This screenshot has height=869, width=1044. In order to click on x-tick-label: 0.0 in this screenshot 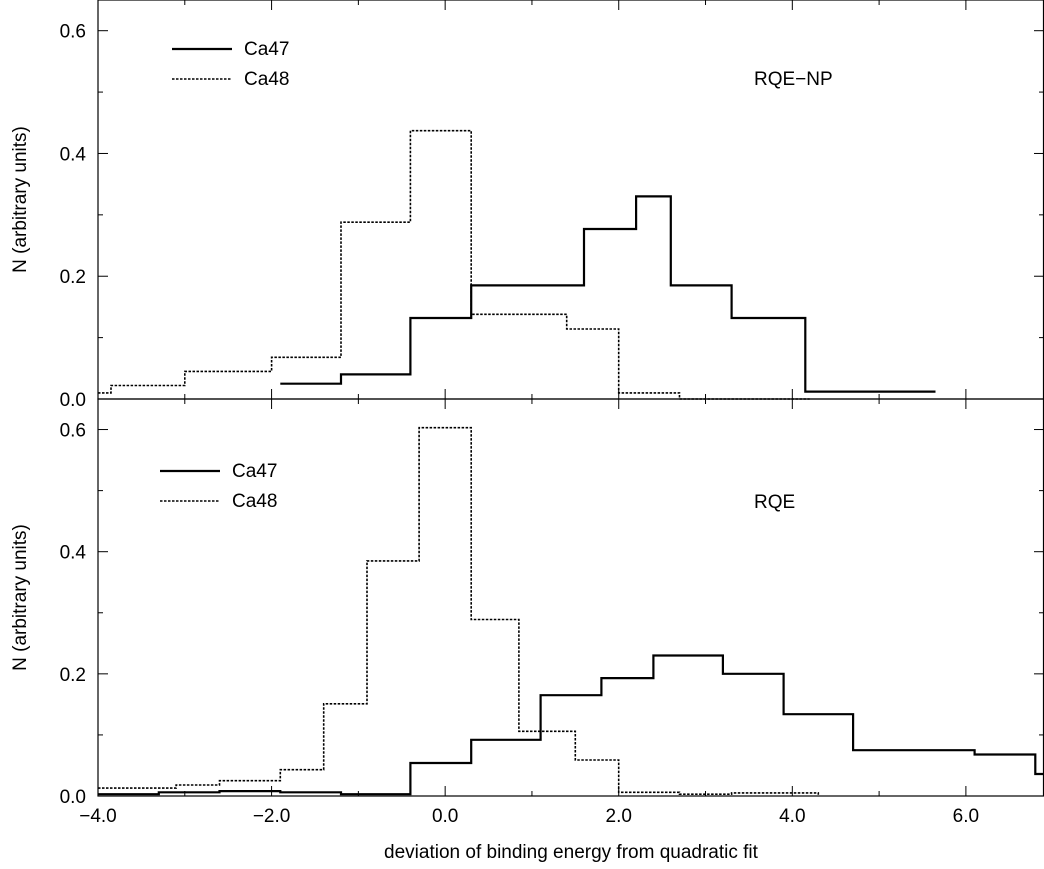, I will do `click(445, 816)`.